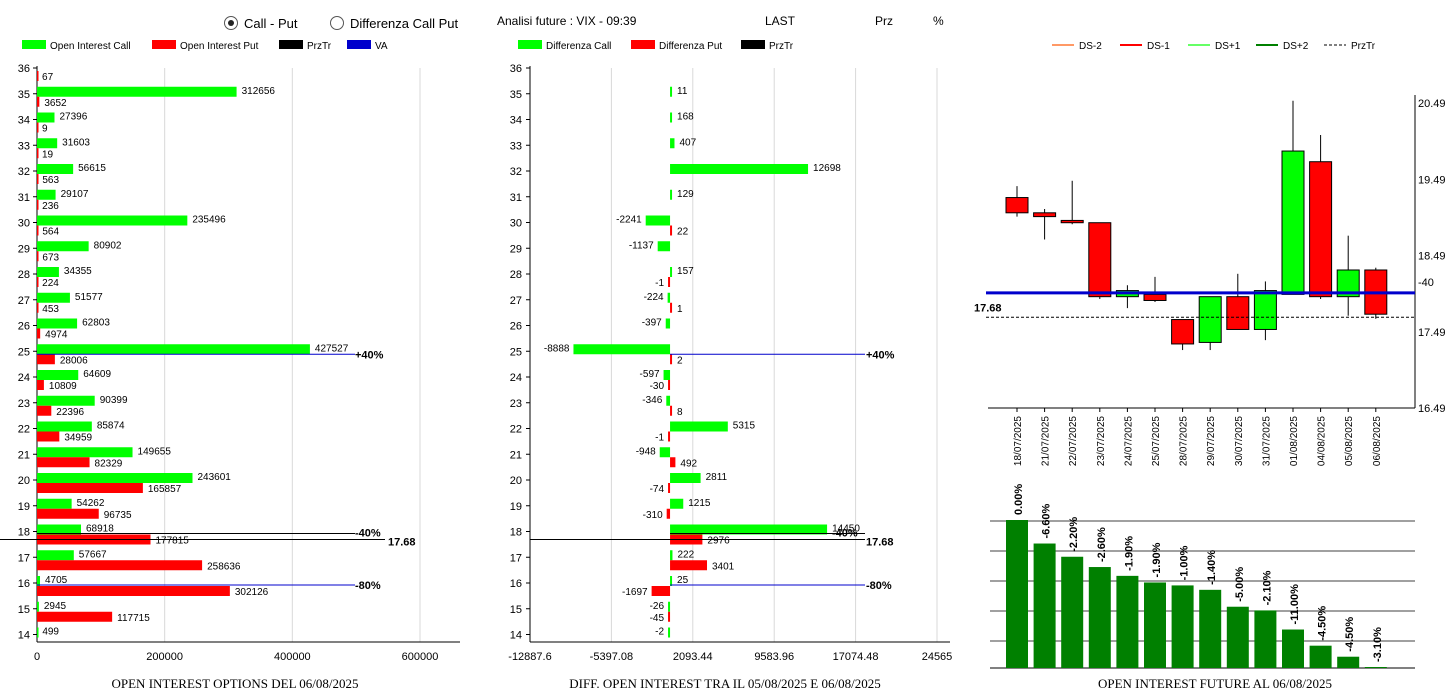 Image resolution: width=1449 pixels, height=692 pixels. I want to click on oi-bar-label: -5.00%, so click(1240, 584).